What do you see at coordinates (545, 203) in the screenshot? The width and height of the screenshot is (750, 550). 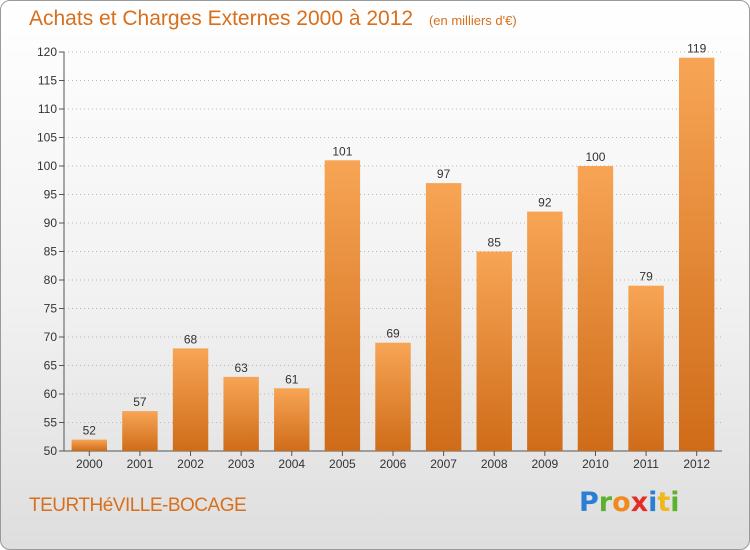 I see `data-label: 92` at bounding box center [545, 203].